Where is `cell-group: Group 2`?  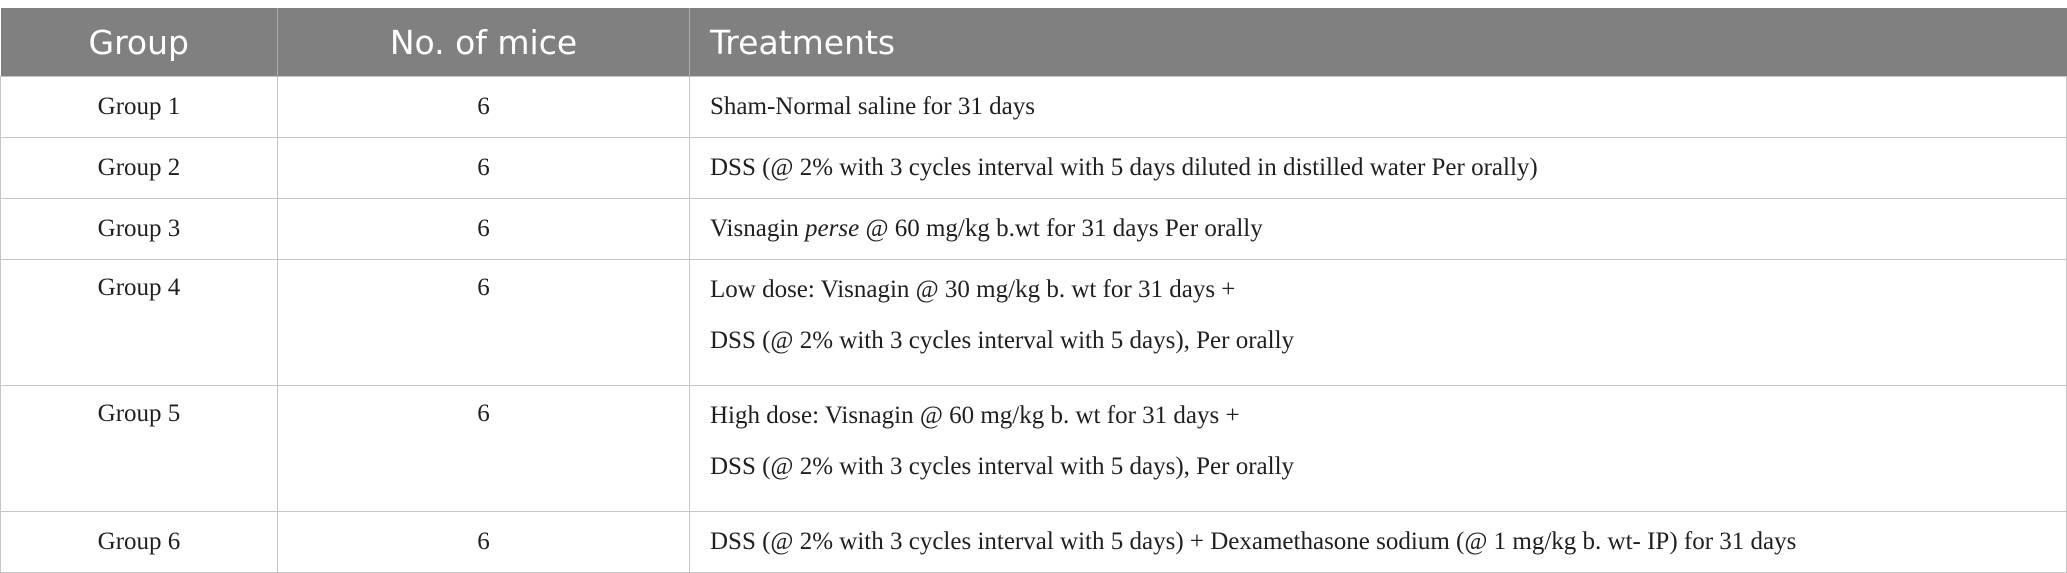 cell-group: Group 2 is located at coordinates (139, 168).